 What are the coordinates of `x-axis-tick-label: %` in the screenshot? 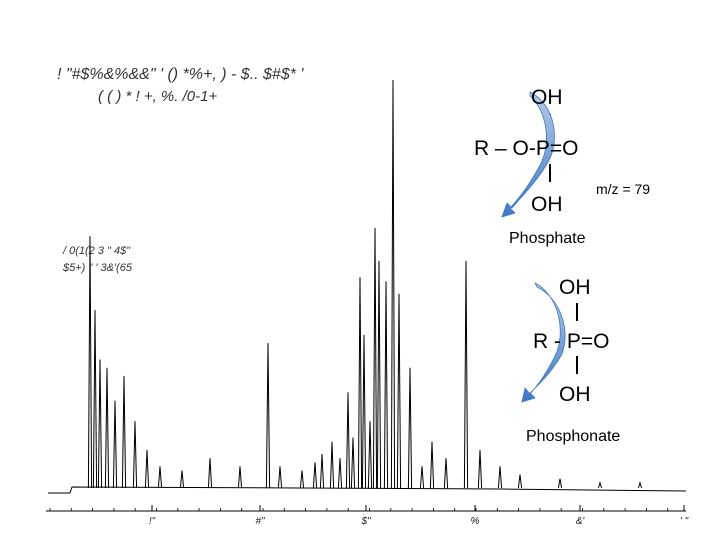 It's located at (475, 521).